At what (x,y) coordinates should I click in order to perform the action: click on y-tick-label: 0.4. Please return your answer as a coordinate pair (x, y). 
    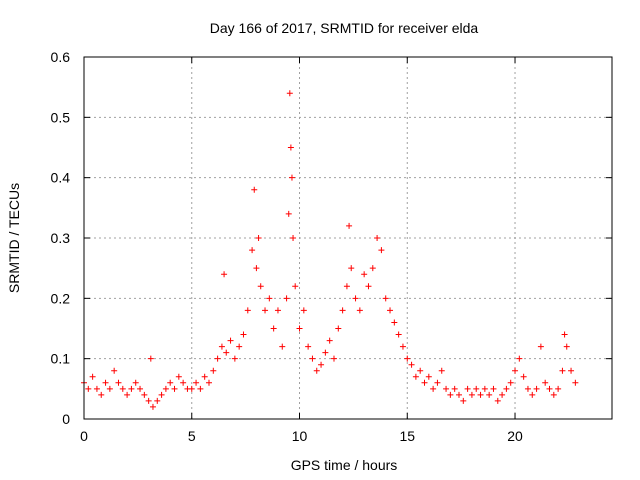
    Looking at the image, I should click on (61, 178).